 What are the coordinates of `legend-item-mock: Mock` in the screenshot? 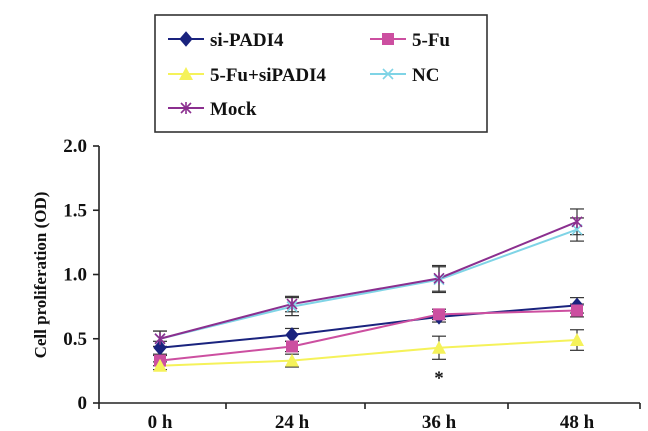 It's located at (212, 109).